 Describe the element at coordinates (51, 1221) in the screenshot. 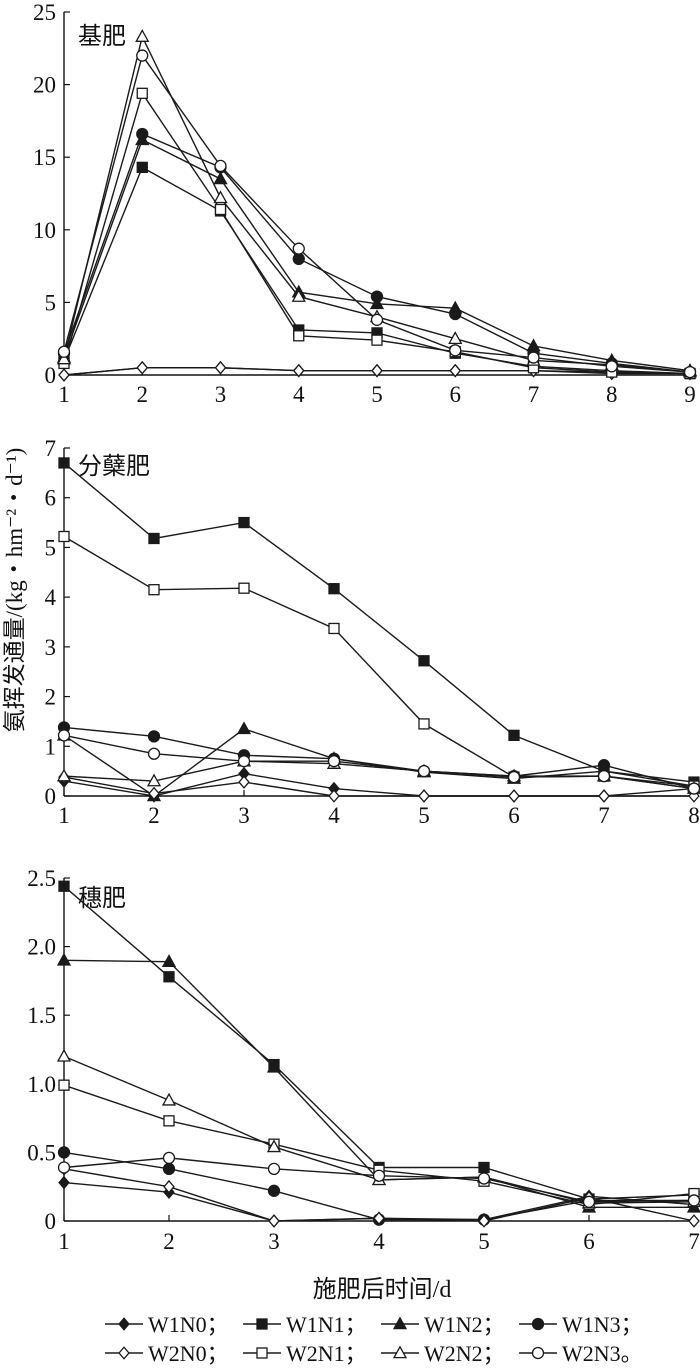

I see `y-tick-label: 0` at that location.